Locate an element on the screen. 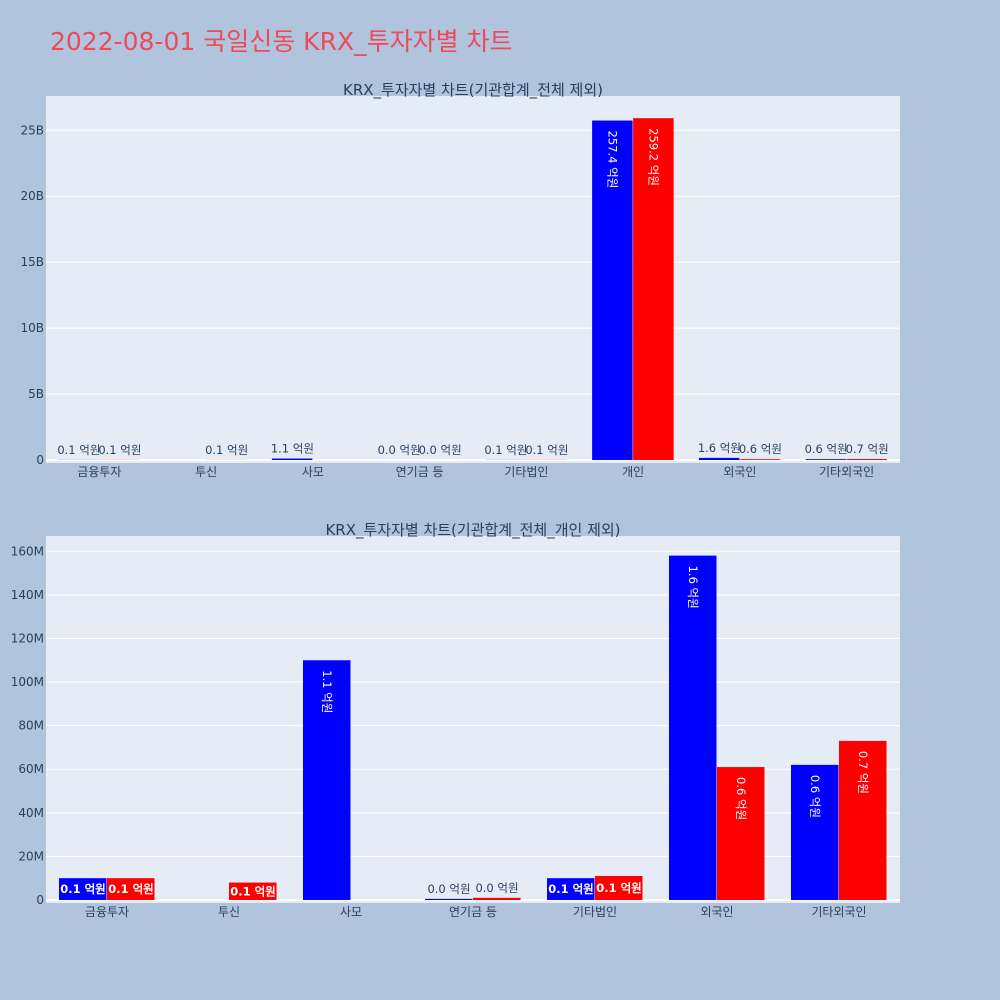 This screenshot has height=1000, width=1000. y-tick-label: 140M is located at coordinates (27, 595).